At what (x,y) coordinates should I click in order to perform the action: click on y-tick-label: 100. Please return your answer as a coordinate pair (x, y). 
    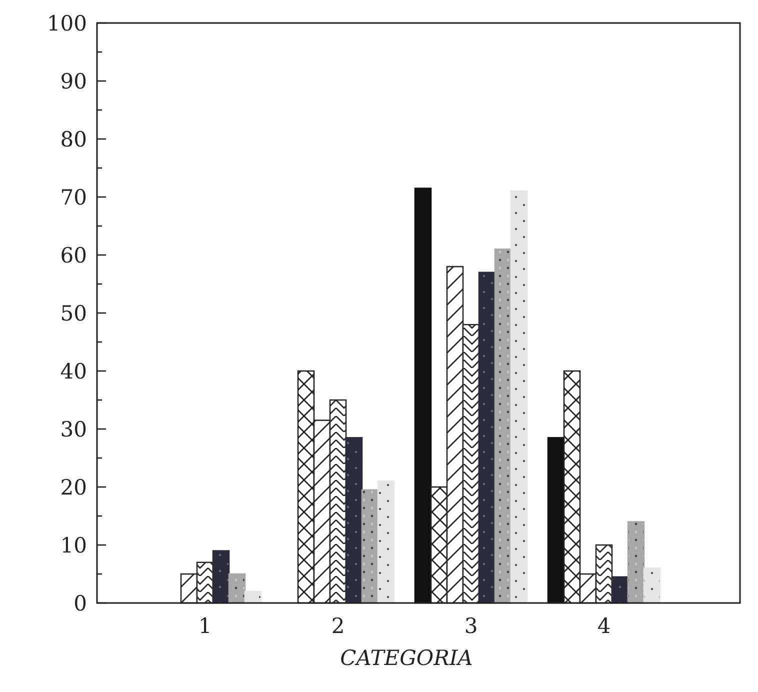
    Looking at the image, I should click on (66, 23).